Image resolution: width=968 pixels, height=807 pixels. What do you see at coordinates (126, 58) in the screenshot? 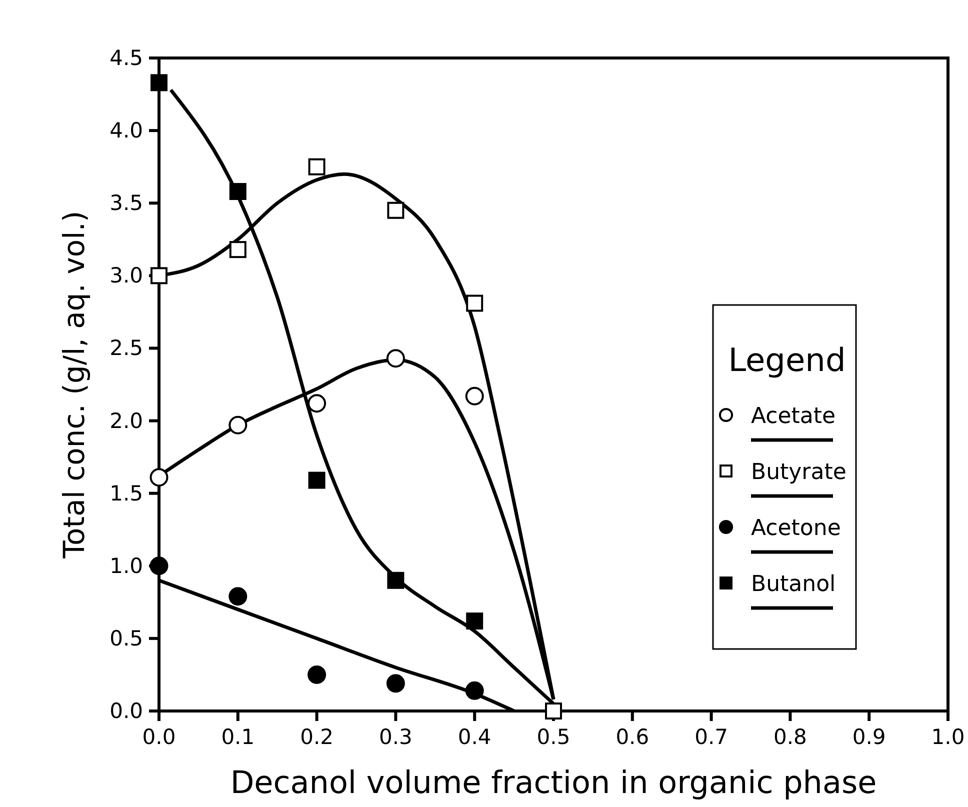
I see `y-tick-label: 4.5` at bounding box center [126, 58].